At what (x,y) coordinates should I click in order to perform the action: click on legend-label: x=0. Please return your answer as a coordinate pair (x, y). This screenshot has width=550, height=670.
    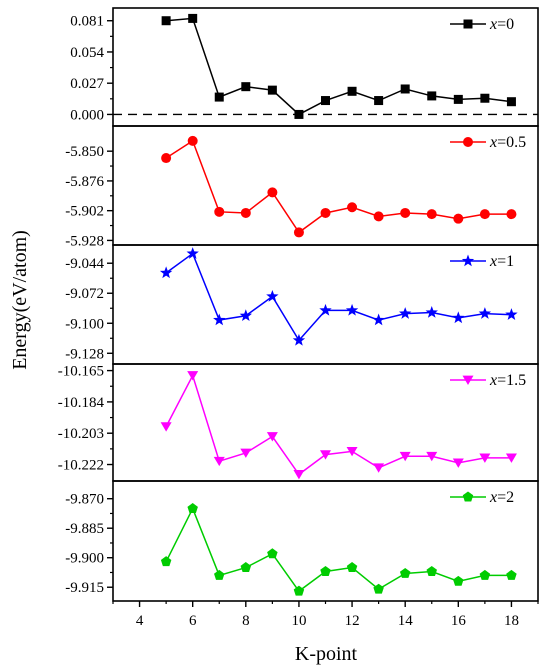
    Looking at the image, I should click on (501, 24).